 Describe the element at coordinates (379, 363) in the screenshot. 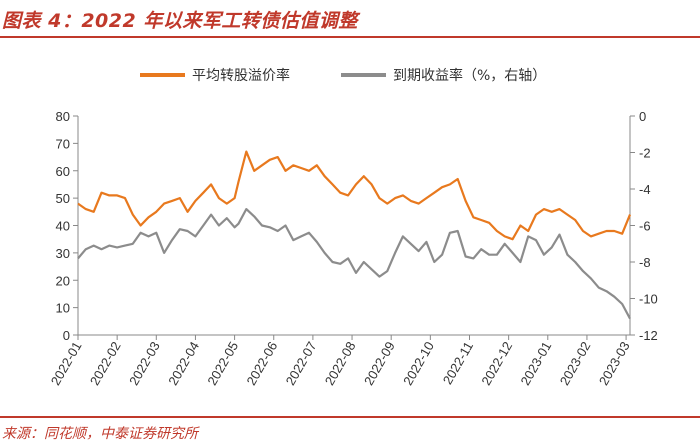

I see `x-tick-label: 2022-09` at that location.